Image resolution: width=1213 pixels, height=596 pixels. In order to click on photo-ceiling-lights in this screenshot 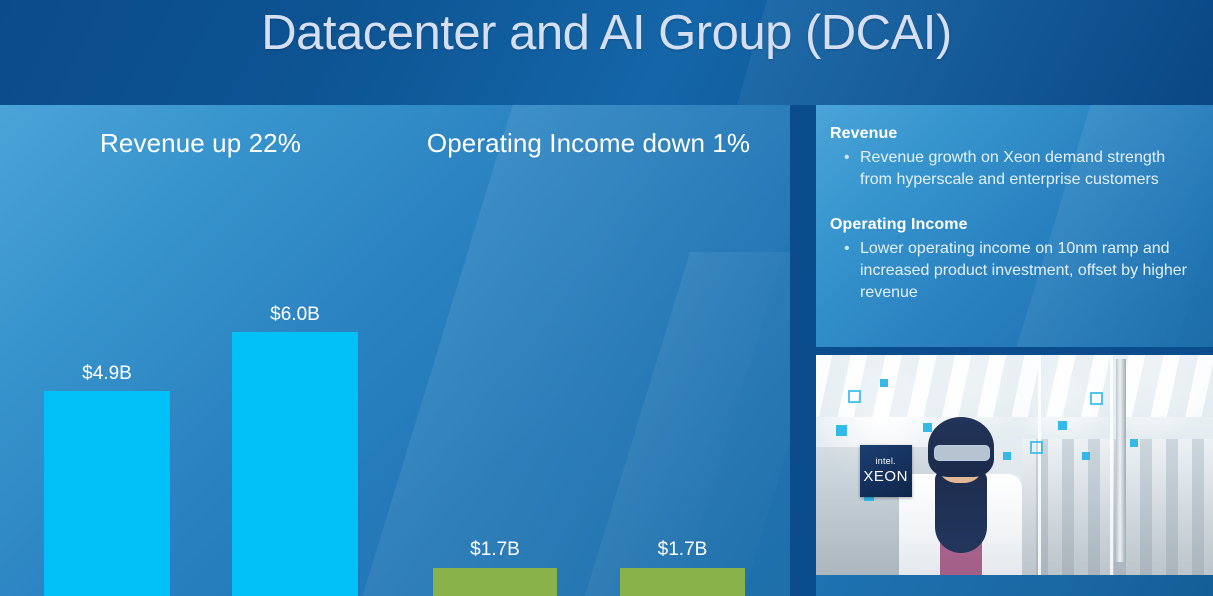, I will do `click(1014, 386)`.